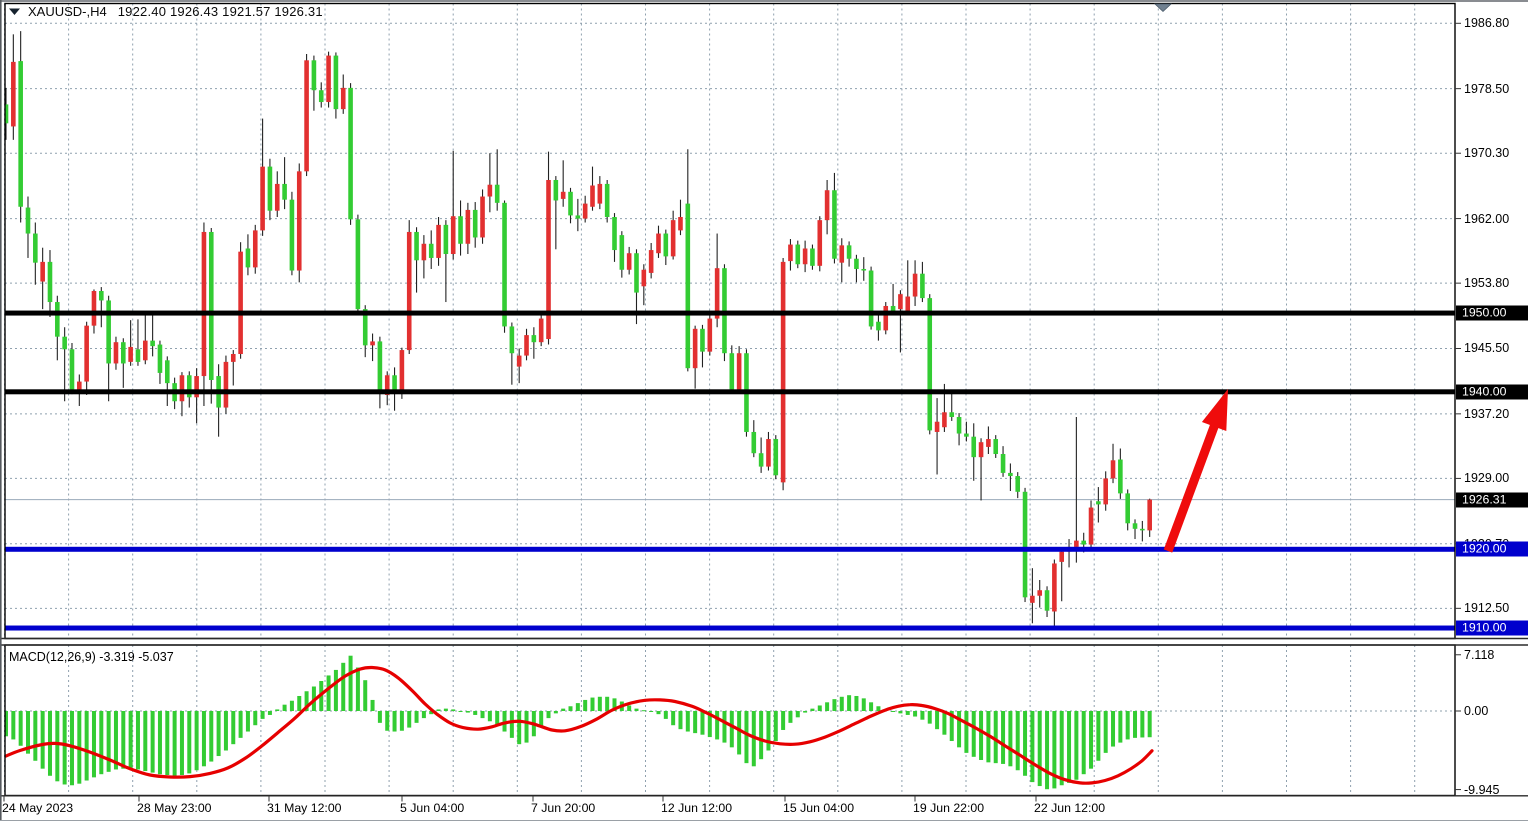 The width and height of the screenshot is (1528, 825). I want to click on price-axis-label-1978.50: 1978.50, so click(1487, 88).